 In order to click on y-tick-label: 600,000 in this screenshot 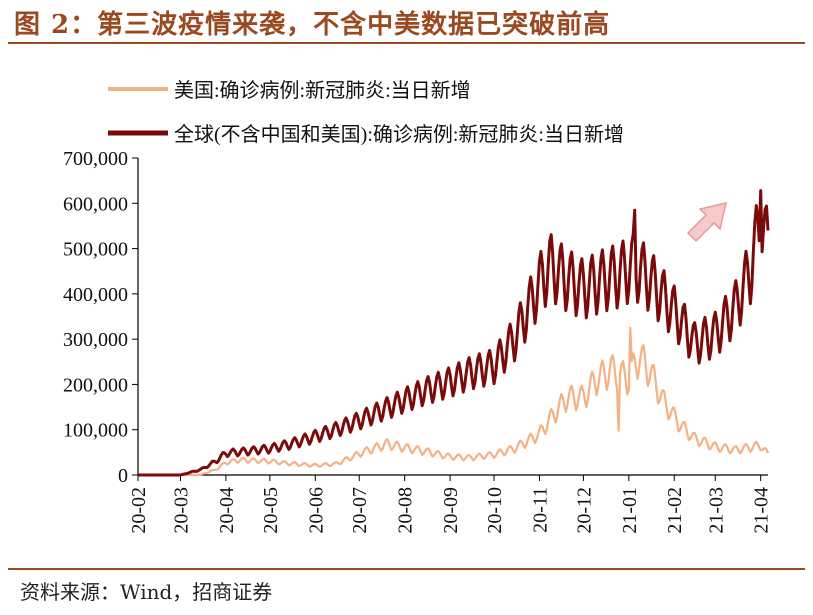, I will do `click(95, 204)`.